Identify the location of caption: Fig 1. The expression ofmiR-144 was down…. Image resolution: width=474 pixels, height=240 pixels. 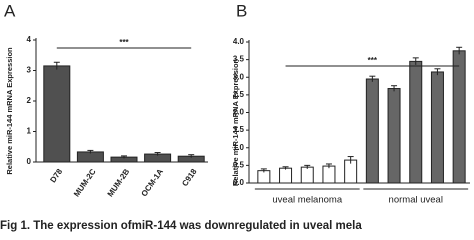
(181, 226).